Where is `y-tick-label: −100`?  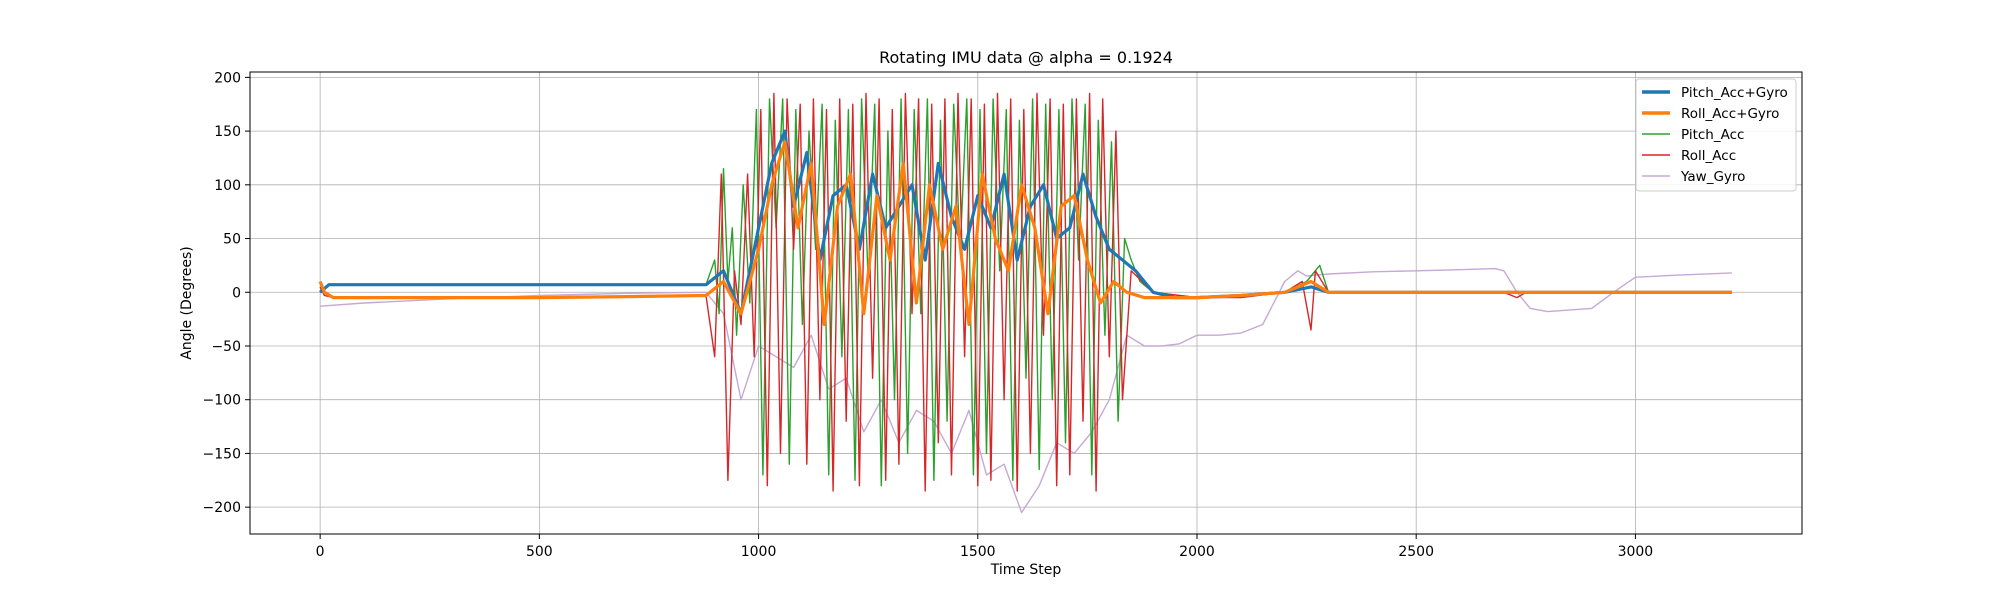 y-tick-label: −100 is located at coordinates (222, 401).